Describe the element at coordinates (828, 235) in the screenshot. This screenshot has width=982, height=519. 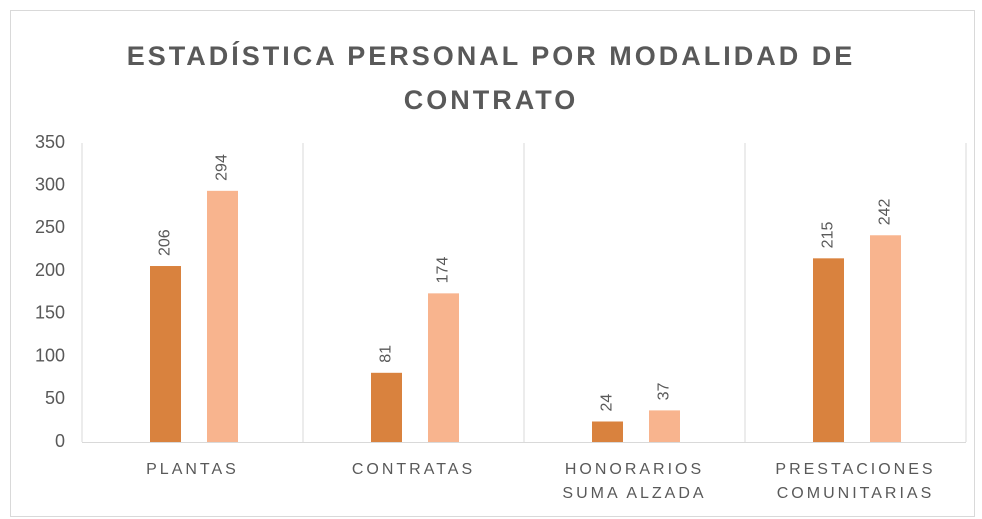
I see `data-label: 215` at that location.